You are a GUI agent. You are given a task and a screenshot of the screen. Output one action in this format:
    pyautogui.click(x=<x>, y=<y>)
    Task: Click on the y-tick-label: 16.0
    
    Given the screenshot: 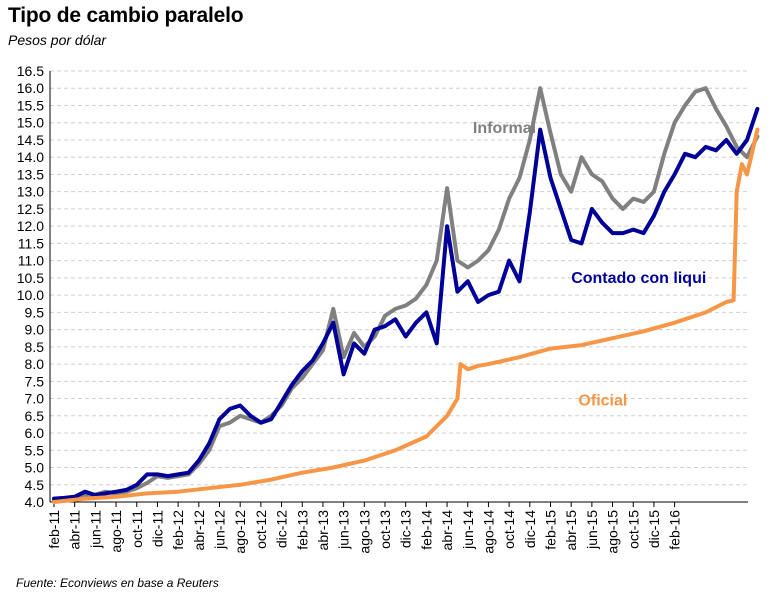 What is the action you would take?
    pyautogui.click(x=30, y=88)
    